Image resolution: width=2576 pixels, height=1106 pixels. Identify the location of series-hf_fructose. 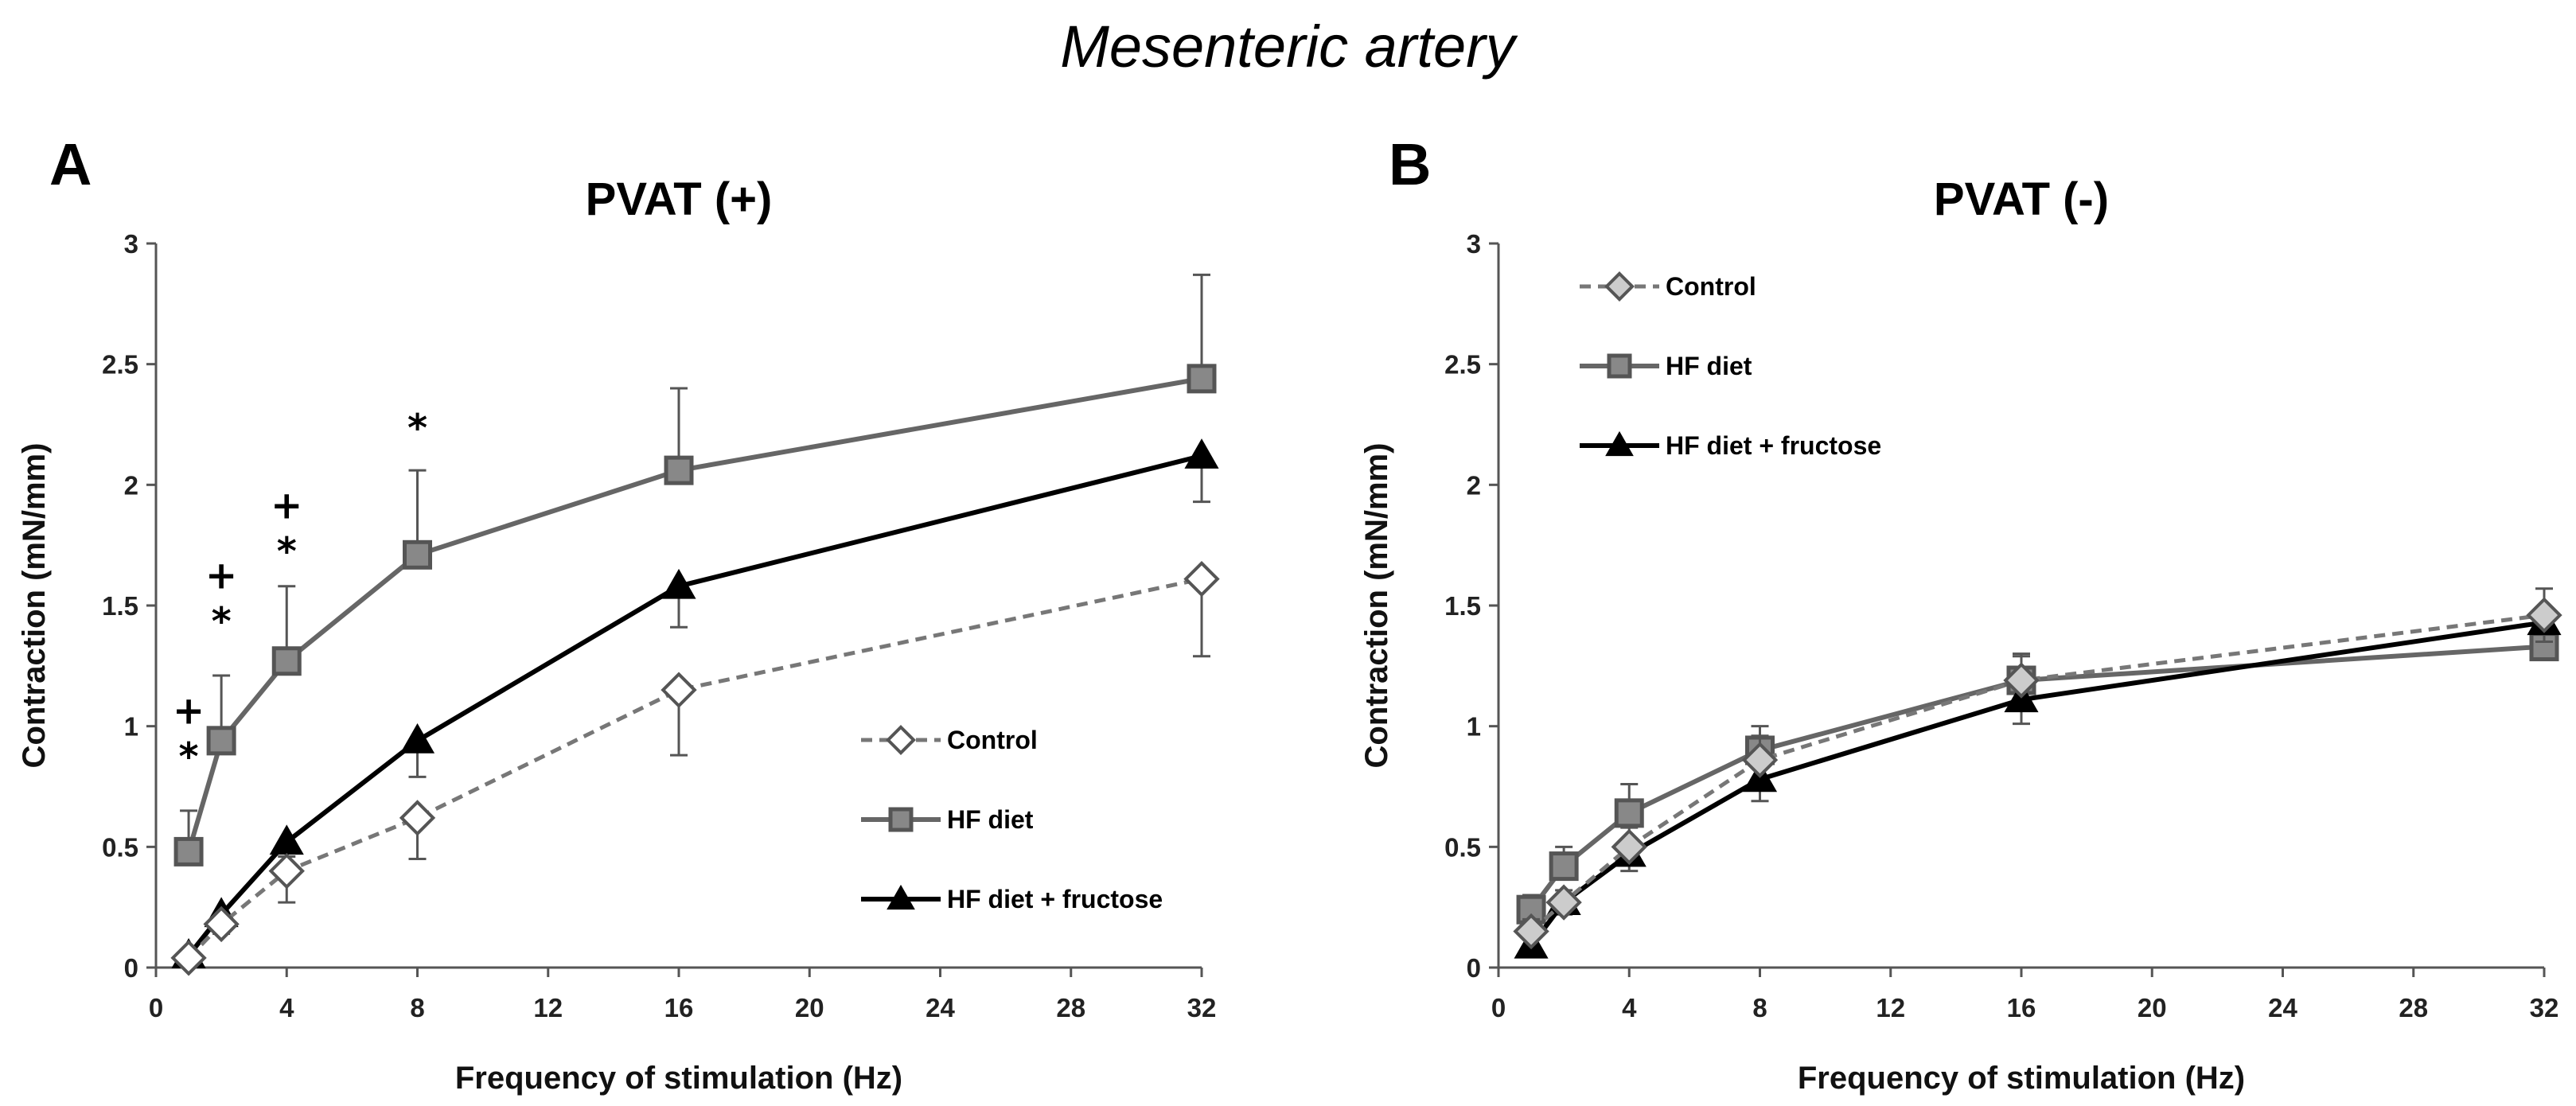
(2038, 782).